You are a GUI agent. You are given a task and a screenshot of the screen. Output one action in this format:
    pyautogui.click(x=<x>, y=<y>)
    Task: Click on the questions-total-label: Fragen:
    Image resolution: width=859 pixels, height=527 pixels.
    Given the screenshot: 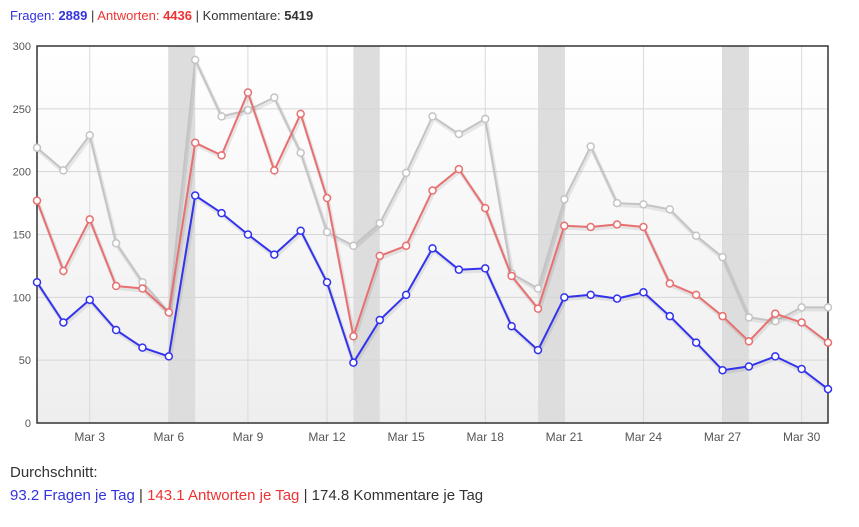 What is the action you would take?
    pyautogui.click(x=32, y=15)
    